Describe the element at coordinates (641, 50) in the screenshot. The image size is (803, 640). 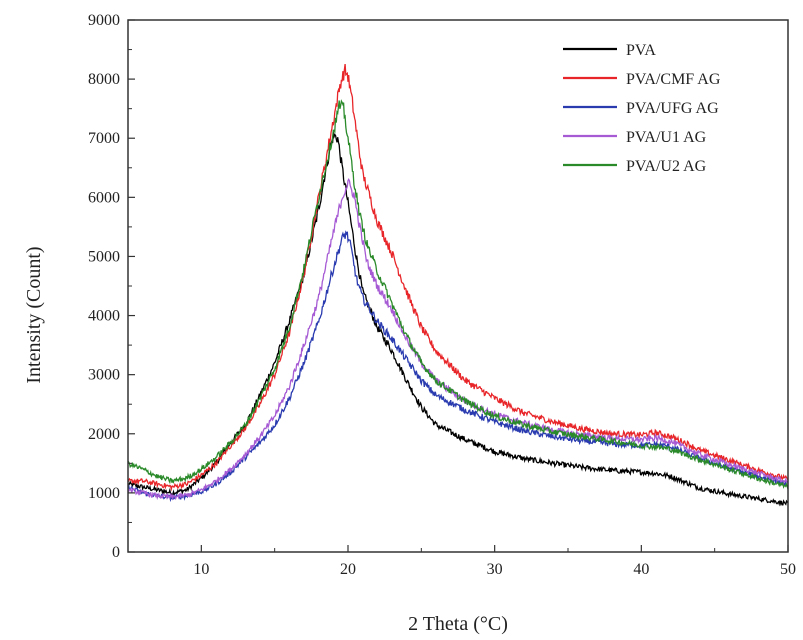
I see `legend-label: PVA` at that location.